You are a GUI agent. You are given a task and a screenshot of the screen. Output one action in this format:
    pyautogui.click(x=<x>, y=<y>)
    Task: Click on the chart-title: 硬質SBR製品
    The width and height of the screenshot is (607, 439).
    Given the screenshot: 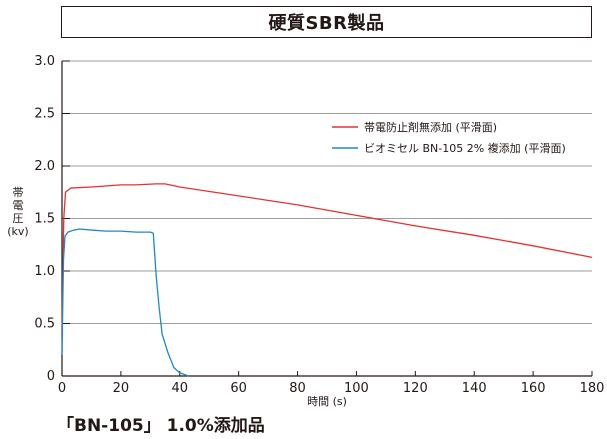 What is the action you would take?
    pyautogui.click(x=326, y=22)
    